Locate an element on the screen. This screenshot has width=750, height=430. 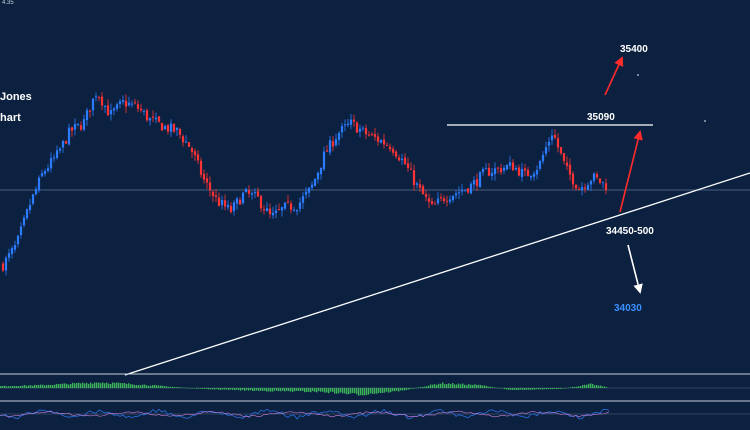
arrow-up-to-resistance is located at coordinates (631, 171).